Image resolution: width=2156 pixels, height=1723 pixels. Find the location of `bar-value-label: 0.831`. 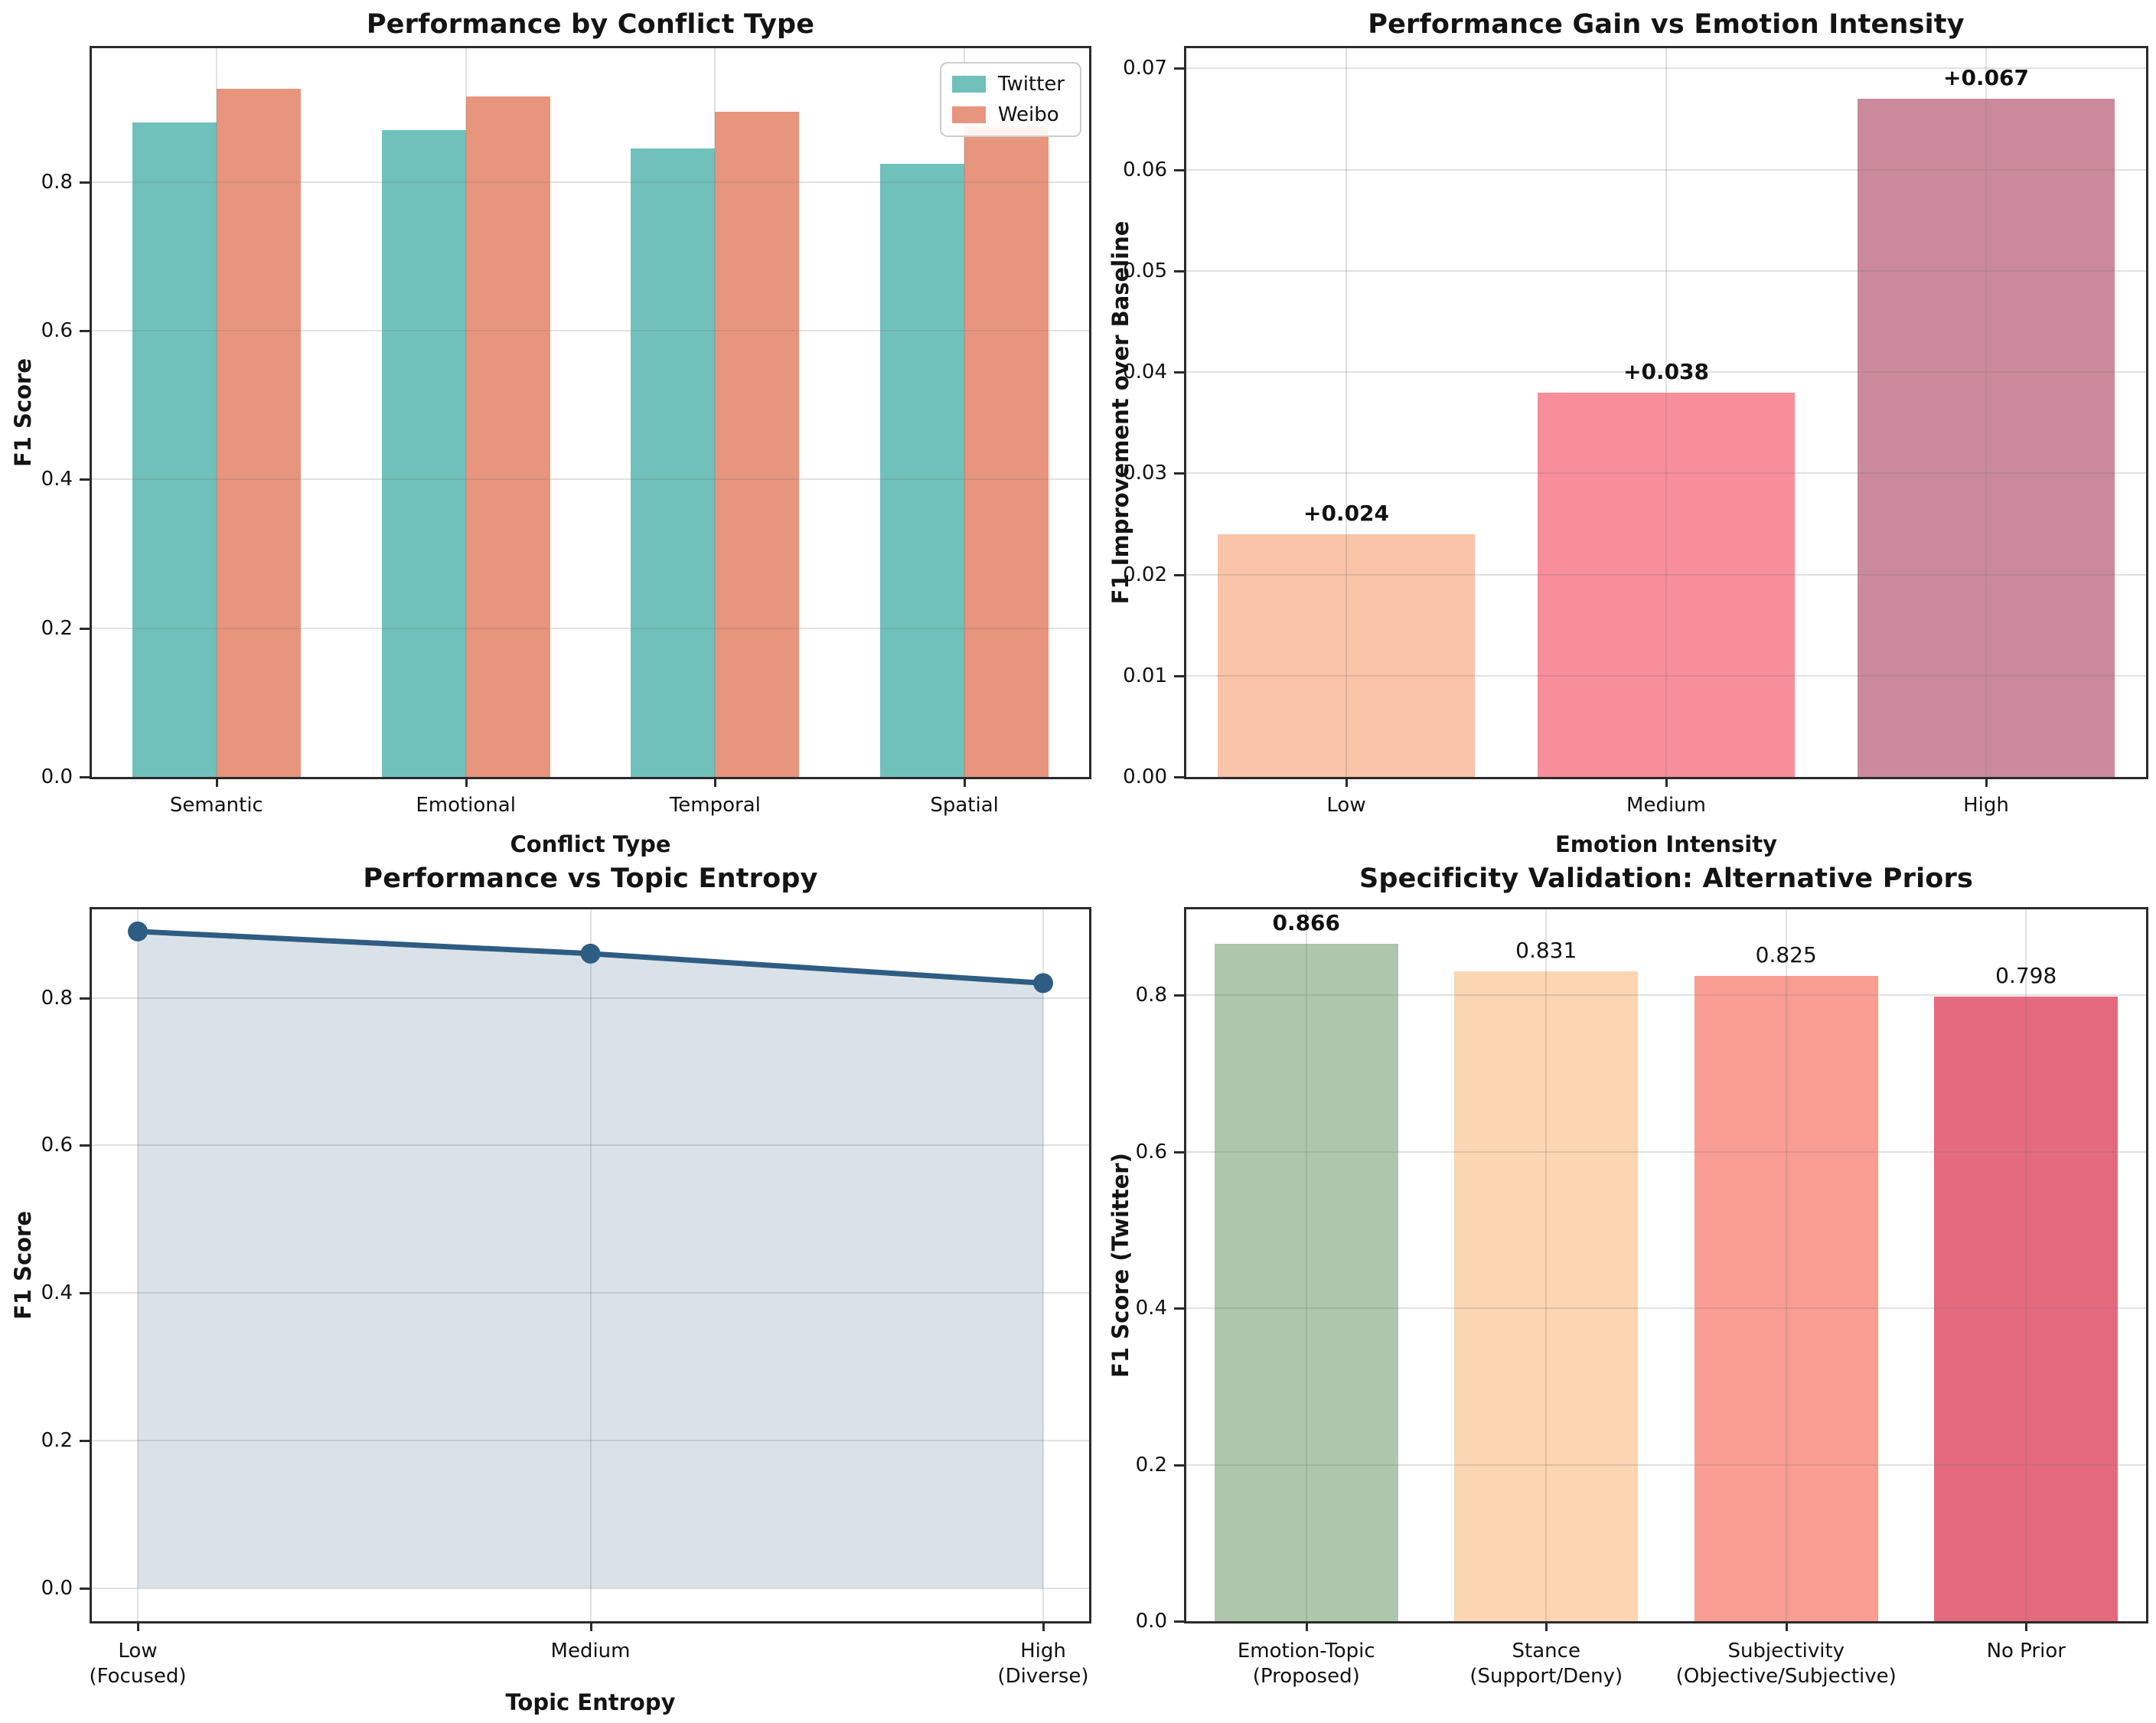

bar-value-label: 0.831 is located at coordinates (1546, 950).